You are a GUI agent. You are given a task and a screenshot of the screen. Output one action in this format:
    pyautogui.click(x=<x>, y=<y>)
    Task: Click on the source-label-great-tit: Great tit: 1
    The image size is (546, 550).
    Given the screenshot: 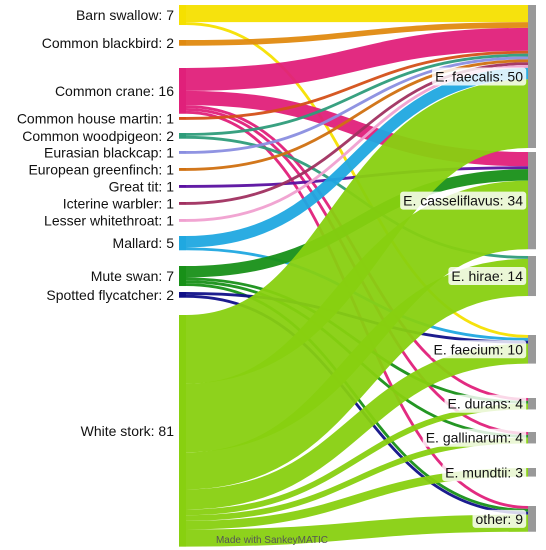 What is the action you would take?
    pyautogui.click(x=142, y=186)
    